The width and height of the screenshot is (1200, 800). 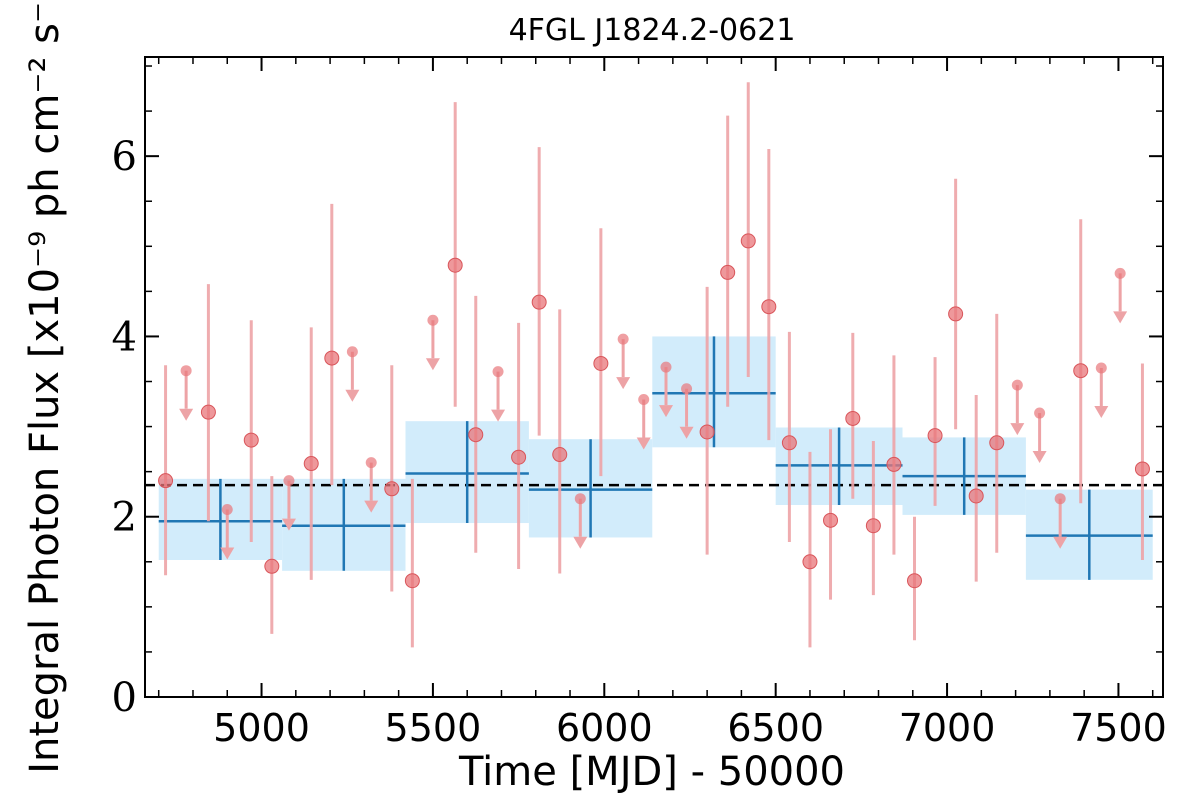 I want to click on y-tick-label: 6, so click(x=124, y=157).